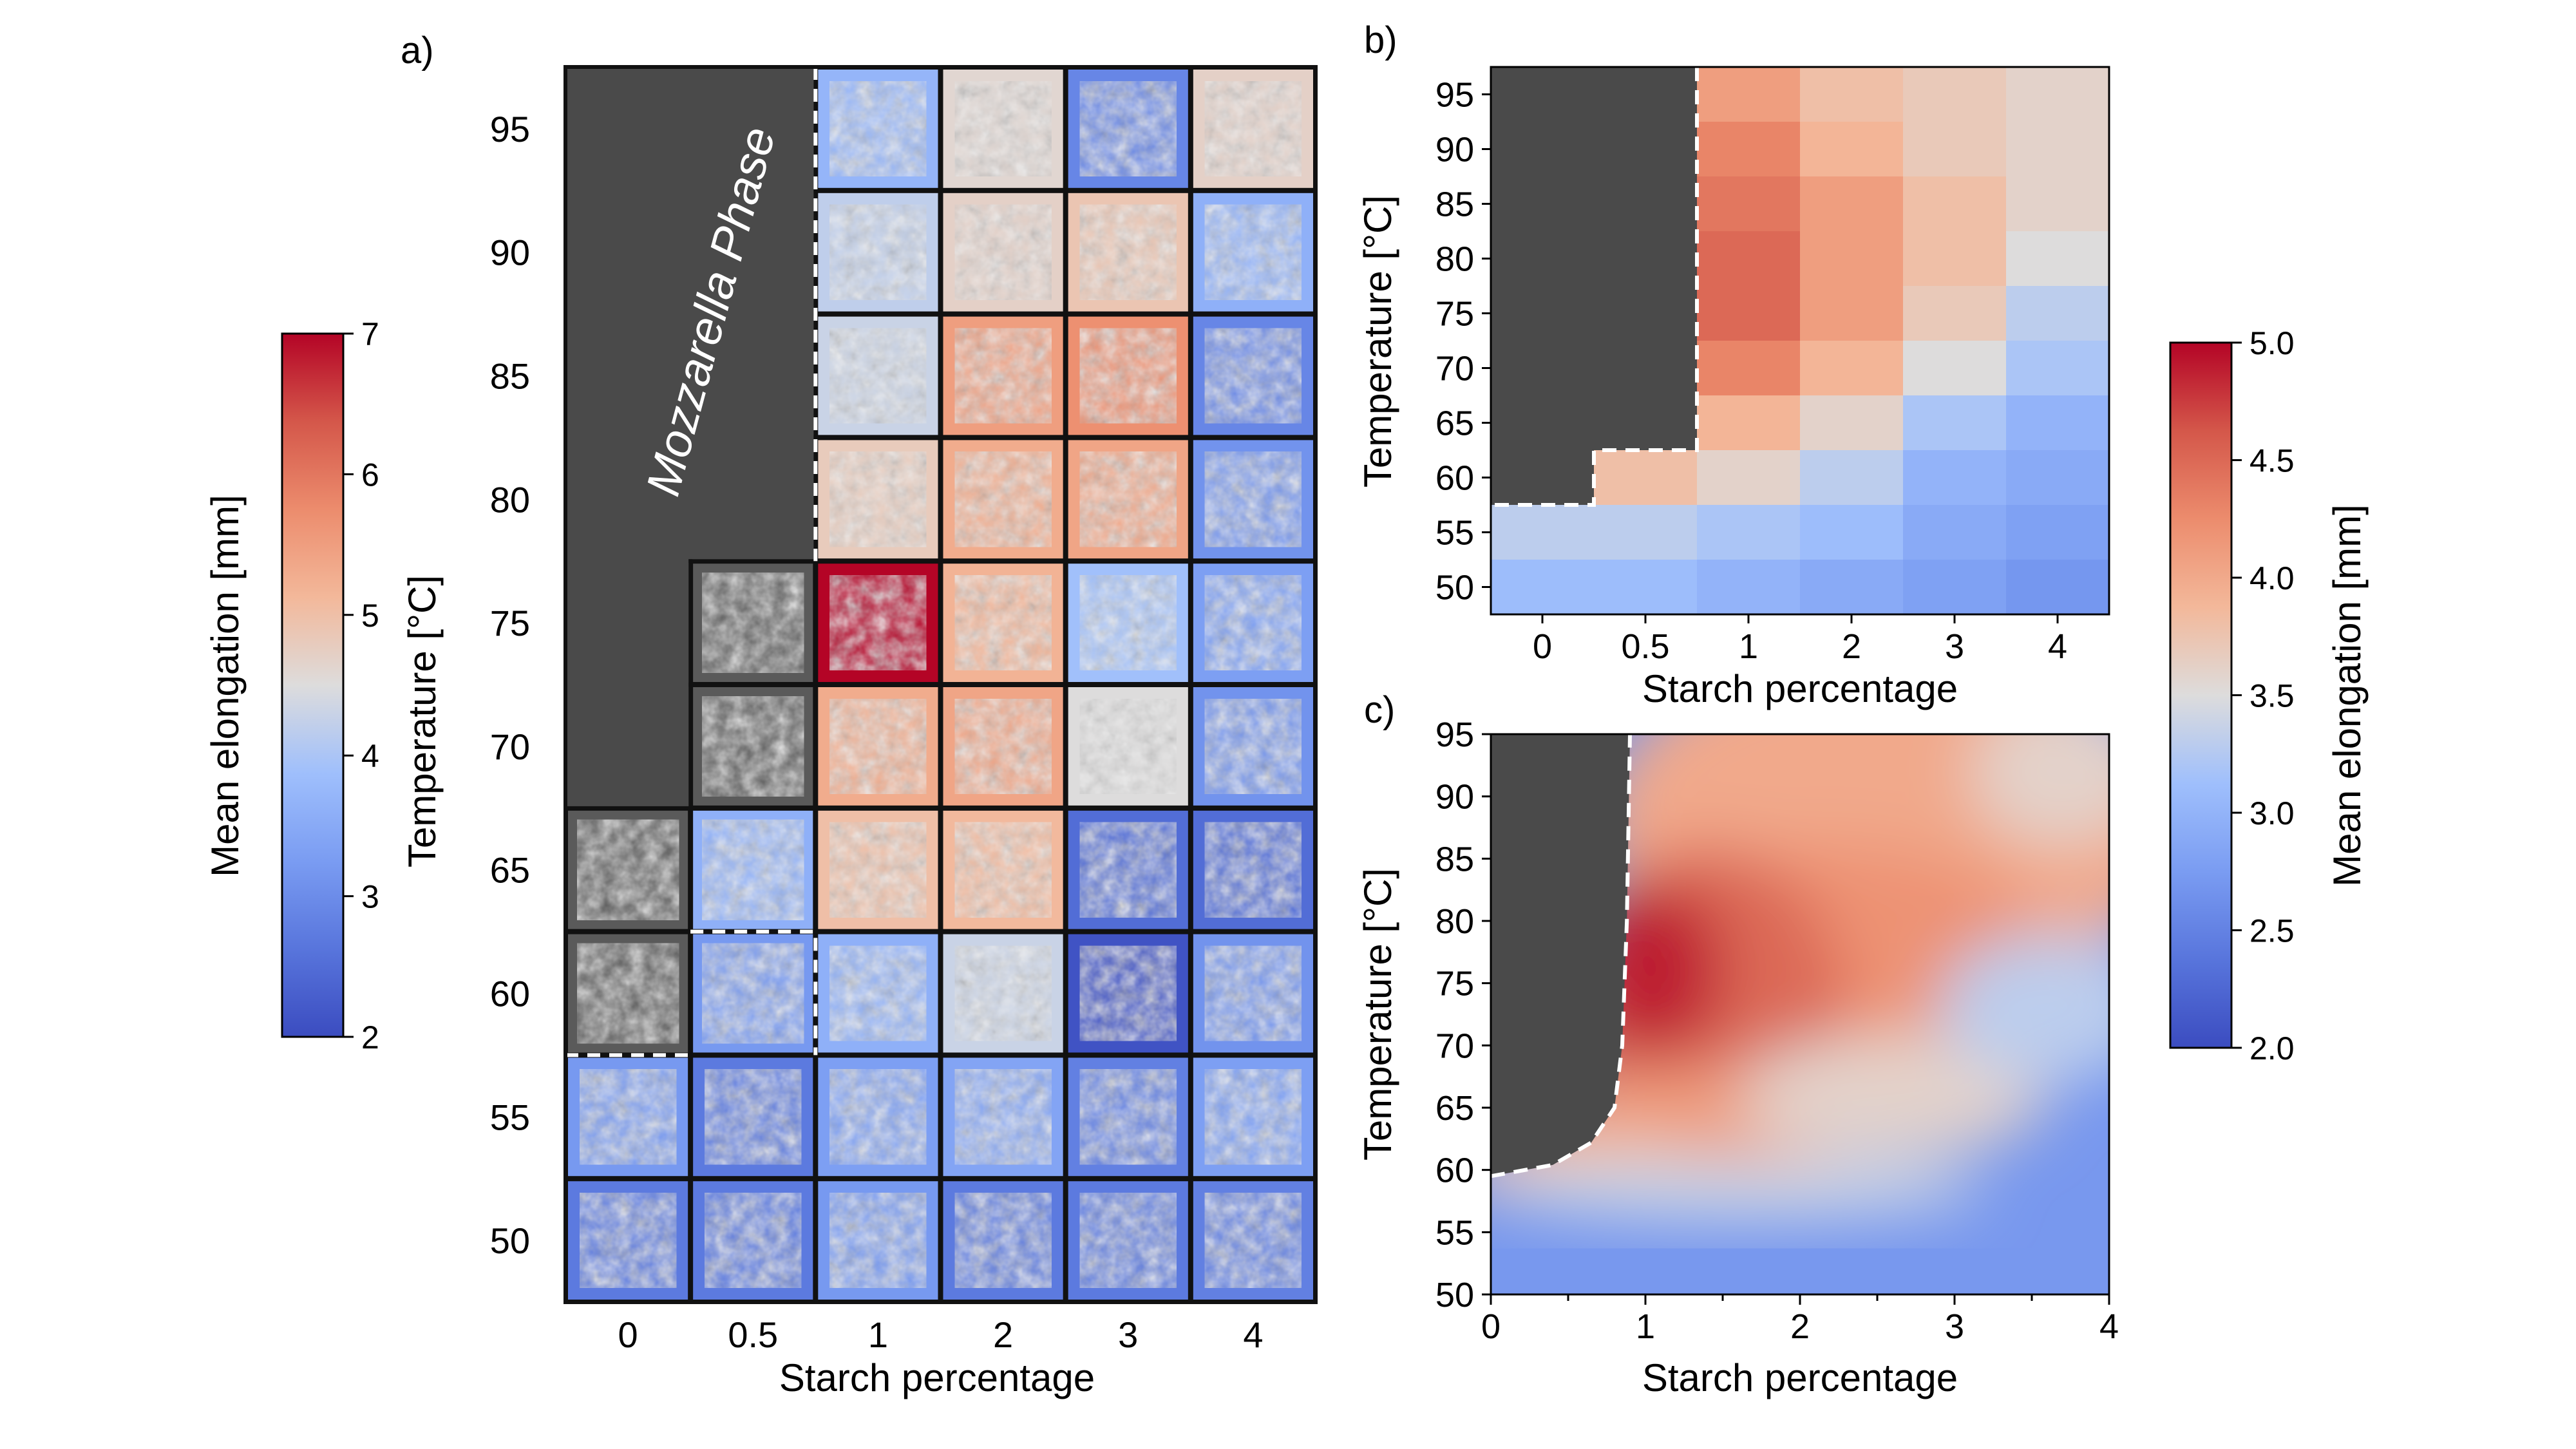 This screenshot has width=2576, height=1449. I want to click on panel-b-grid, so click(1801, 341).